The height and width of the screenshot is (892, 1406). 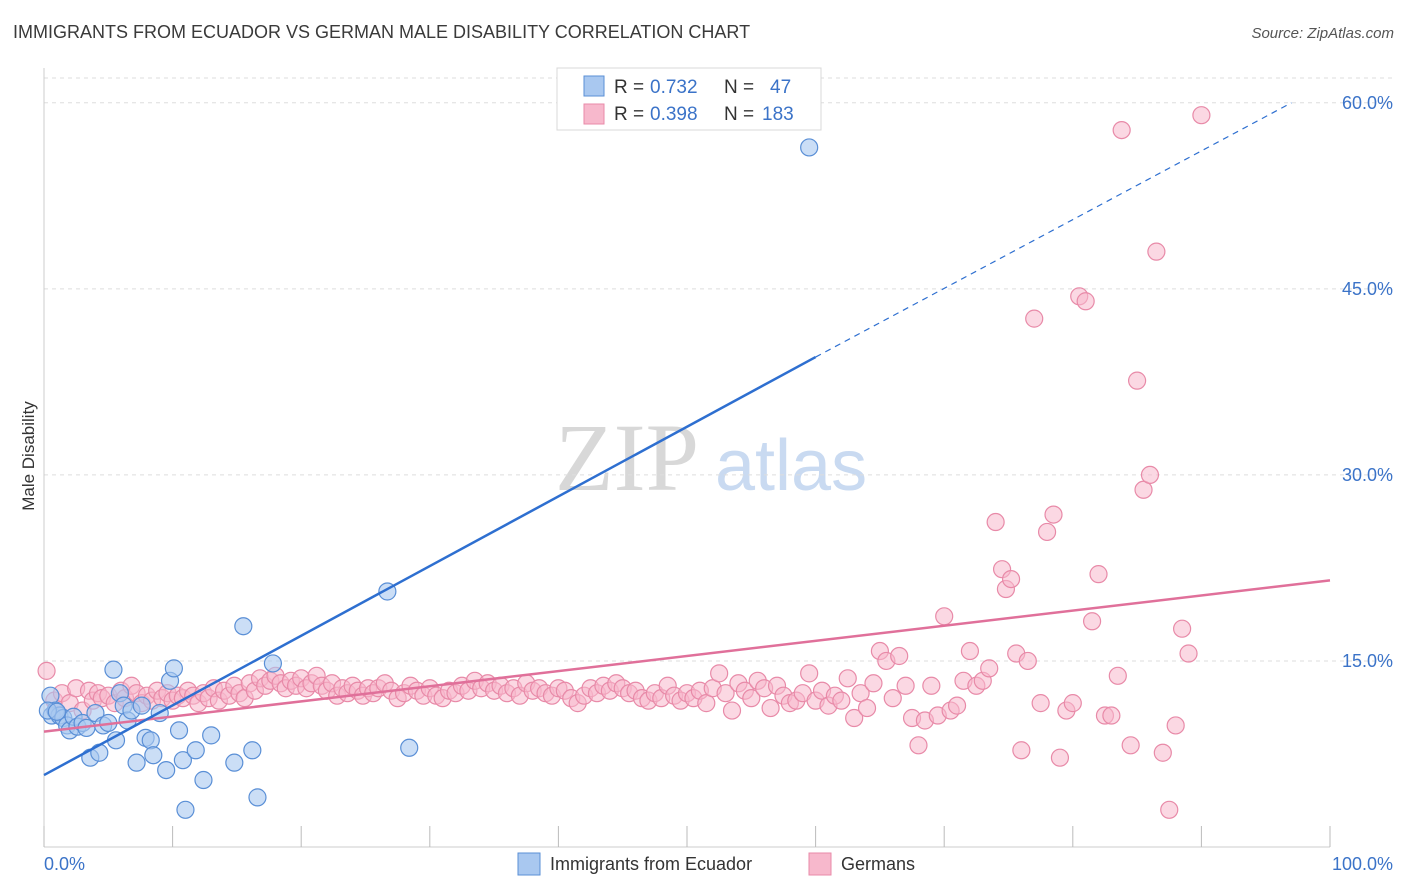 I want to click on watermark-atlas: atlas, so click(x=791, y=466).